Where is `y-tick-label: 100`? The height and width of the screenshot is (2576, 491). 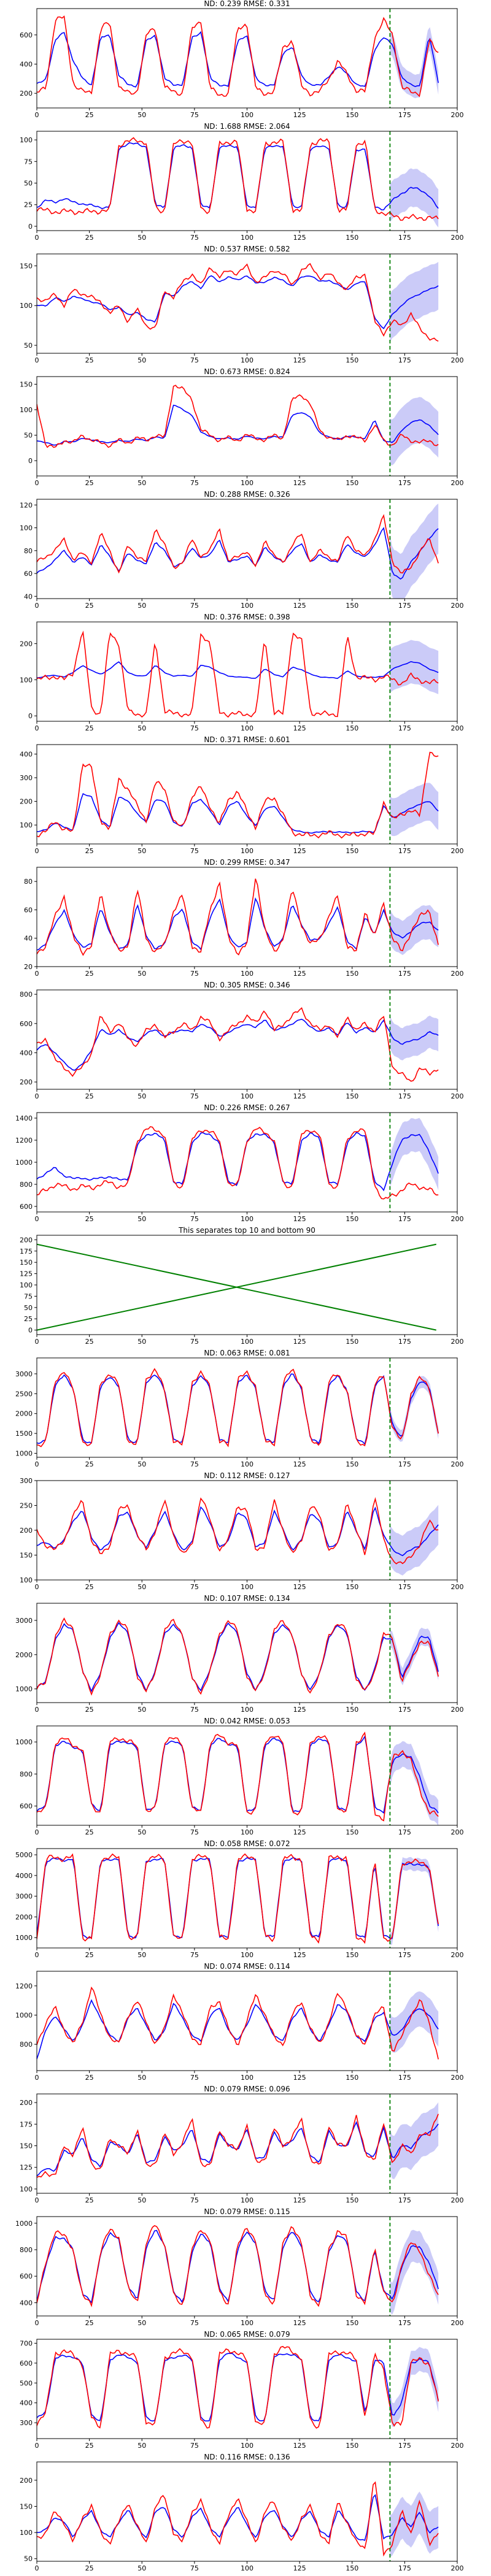 y-tick-label: 100 is located at coordinates (26, 528).